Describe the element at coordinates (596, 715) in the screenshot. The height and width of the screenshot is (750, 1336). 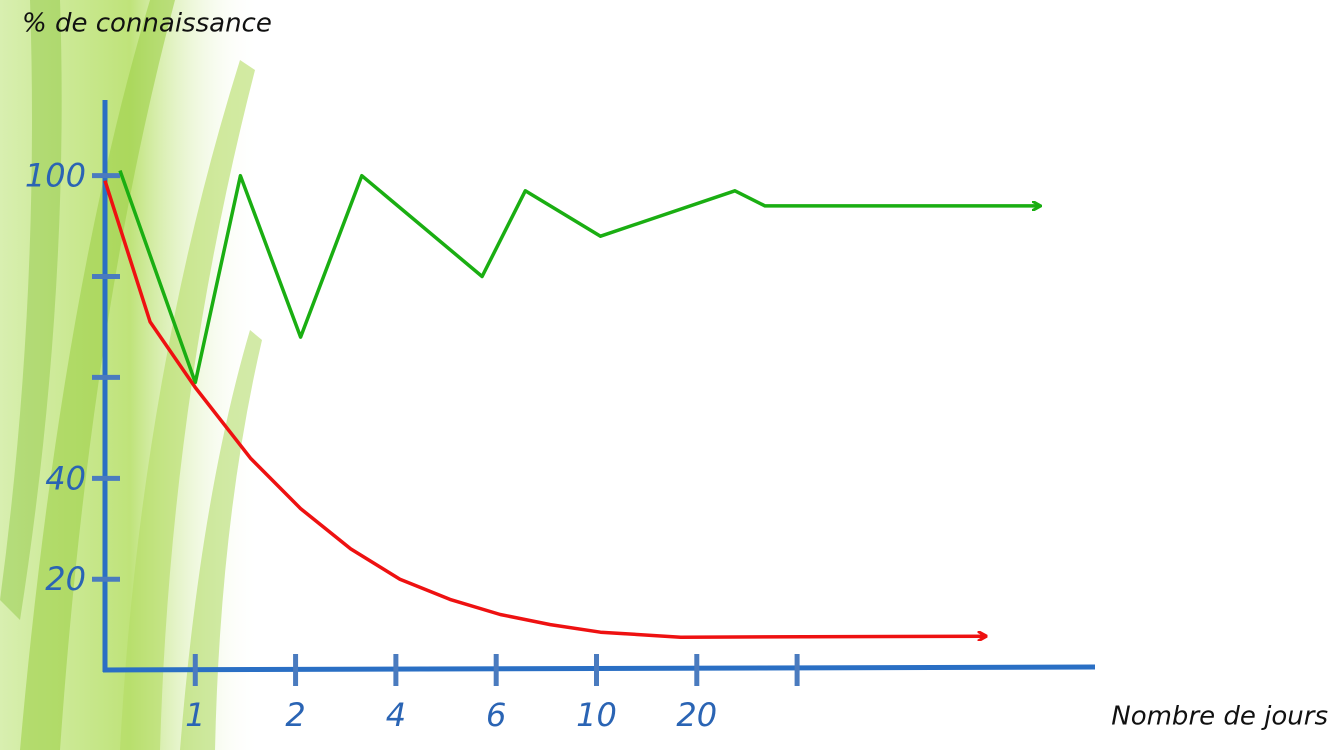
I see `x-tick-label: 10` at that location.